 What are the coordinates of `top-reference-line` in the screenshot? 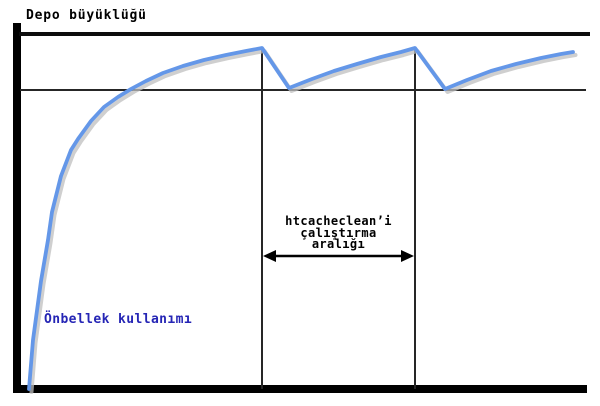 It's located at (304, 34).